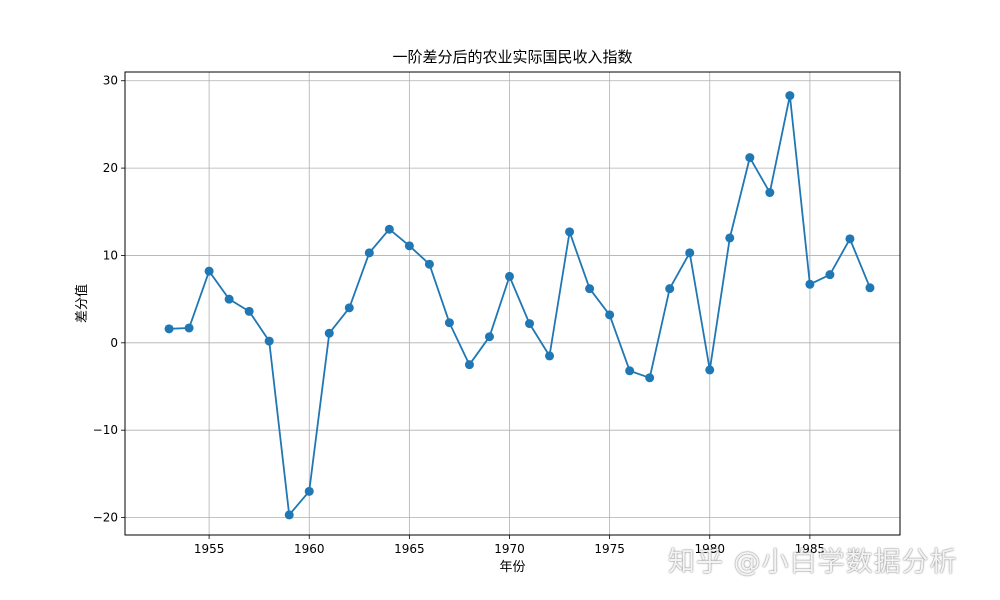 This screenshot has height=600, width=1000. I want to click on x-tick-label: 1975, so click(609, 549).